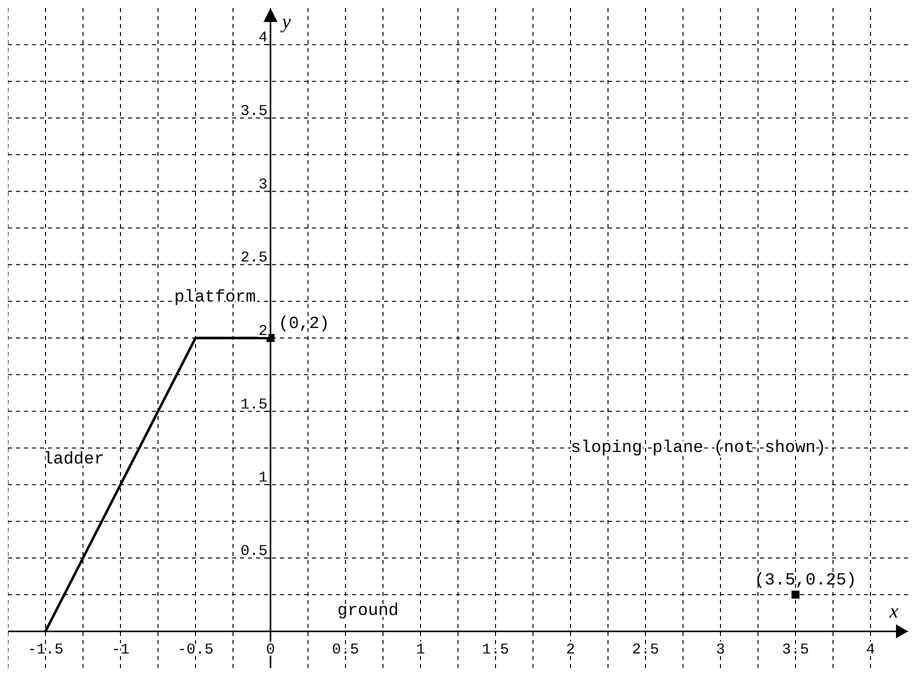 The width and height of the screenshot is (918, 677). Describe the element at coordinates (263, 331) in the screenshot. I see `y-tick-label: 2` at that location.